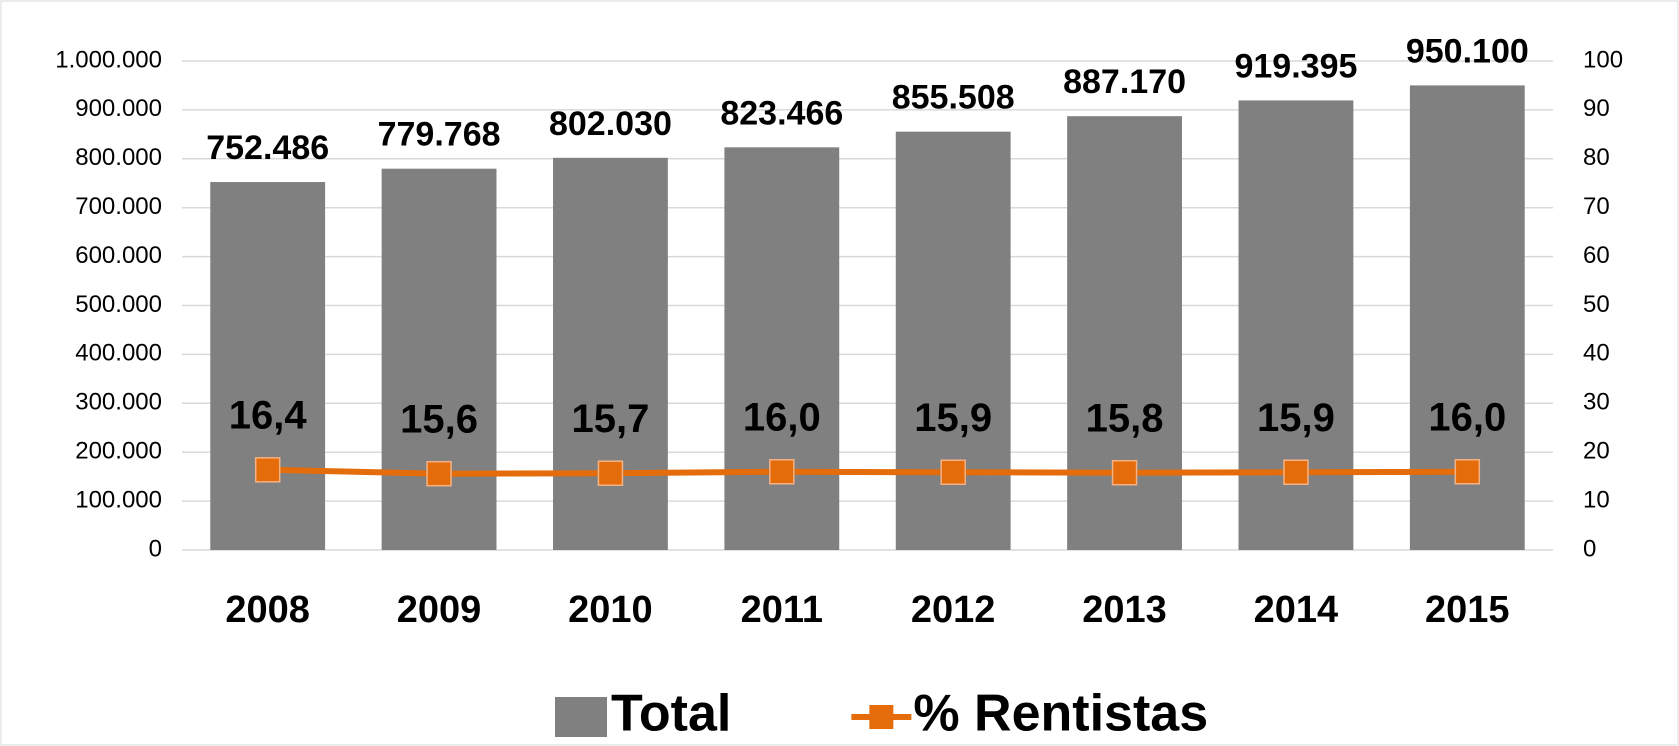 Image resolution: width=1679 pixels, height=746 pixels. What do you see at coordinates (610, 124) in the screenshot?
I see `bar-value-label: 802.030` at bounding box center [610, 124].